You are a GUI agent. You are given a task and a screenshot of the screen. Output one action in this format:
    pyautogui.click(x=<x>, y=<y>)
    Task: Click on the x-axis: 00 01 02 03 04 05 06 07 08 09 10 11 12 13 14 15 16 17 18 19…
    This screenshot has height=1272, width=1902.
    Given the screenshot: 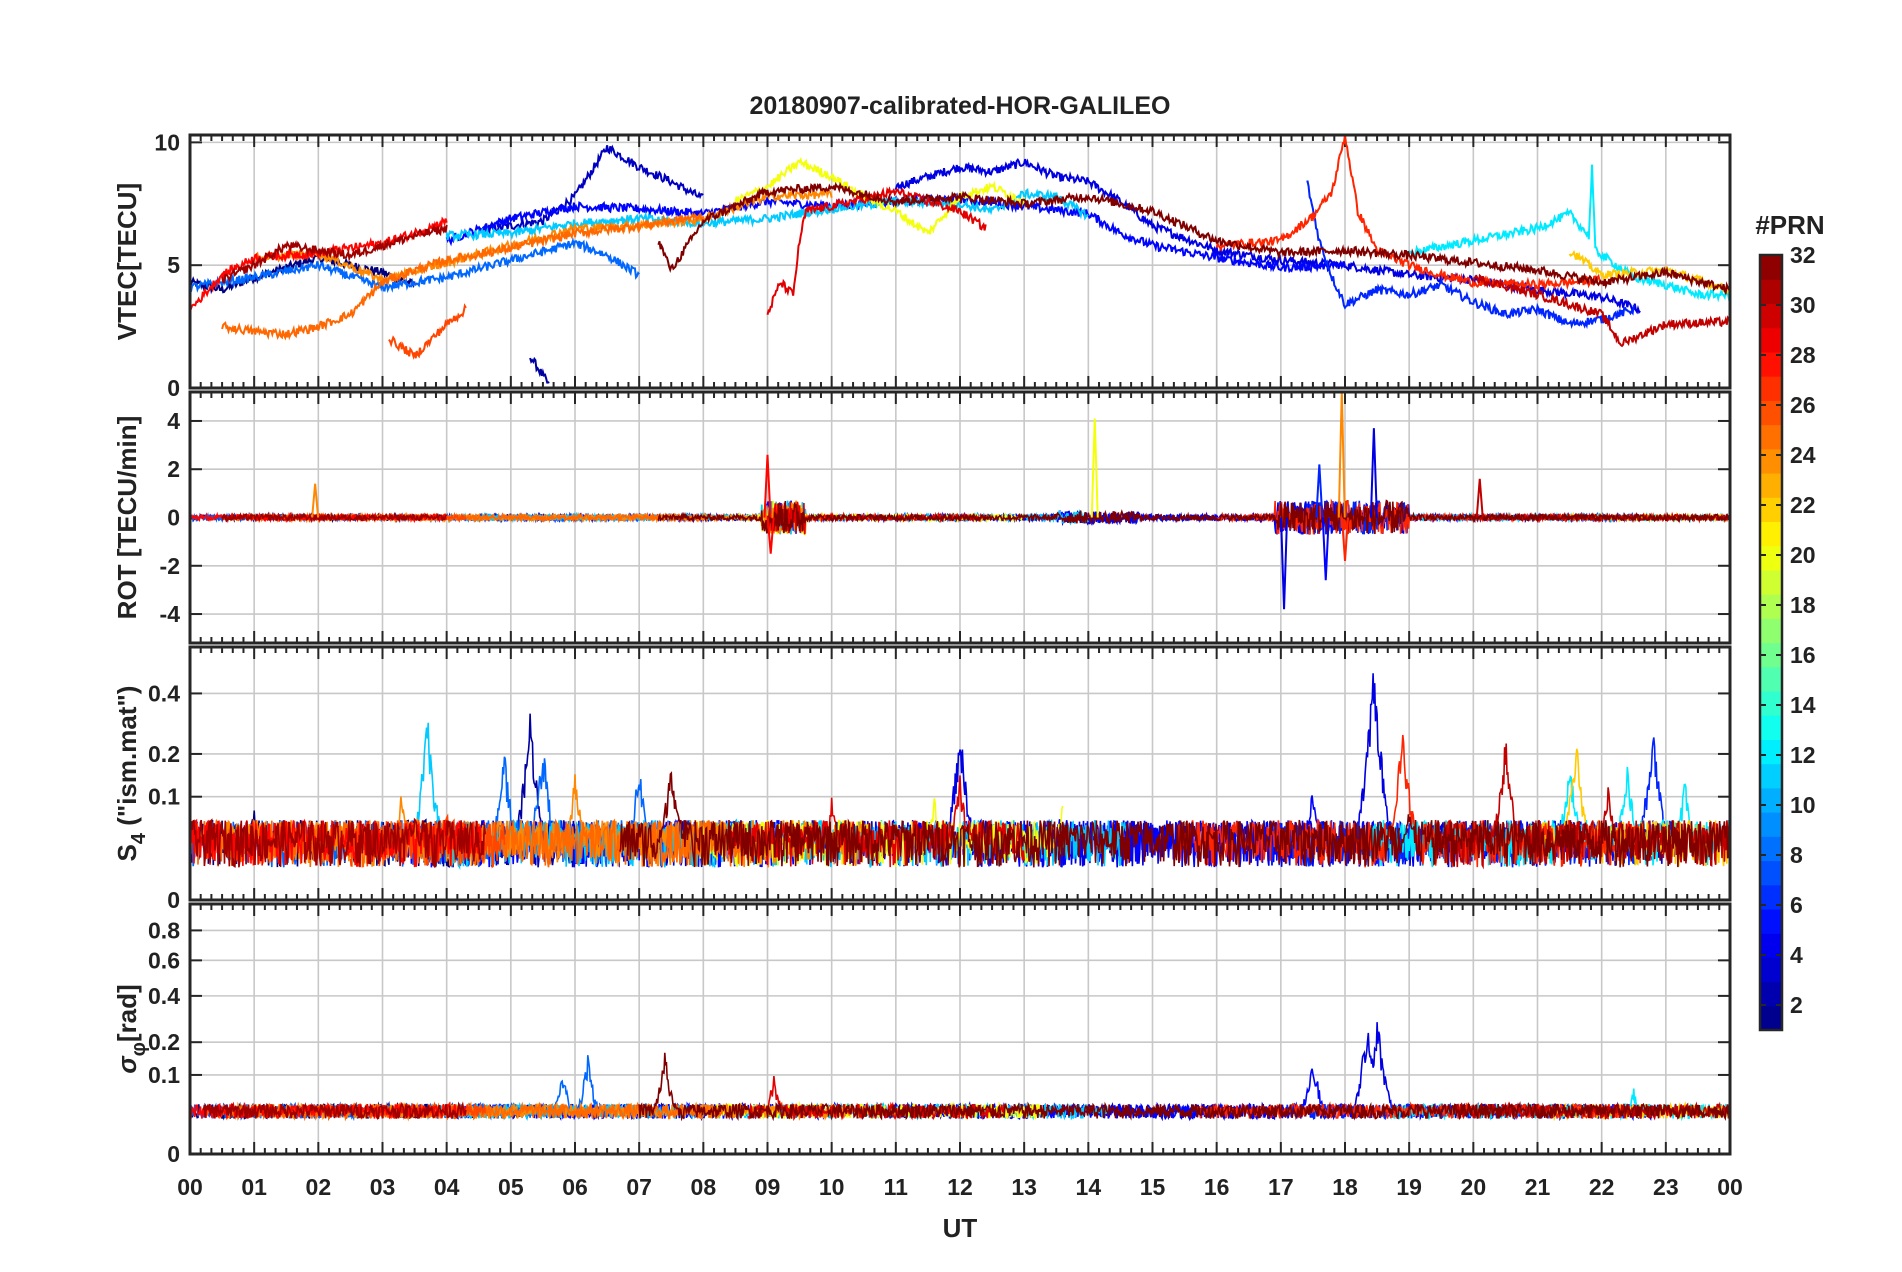 What is the action you would take?
    pyautogui.click(x=960, y=1187)
    